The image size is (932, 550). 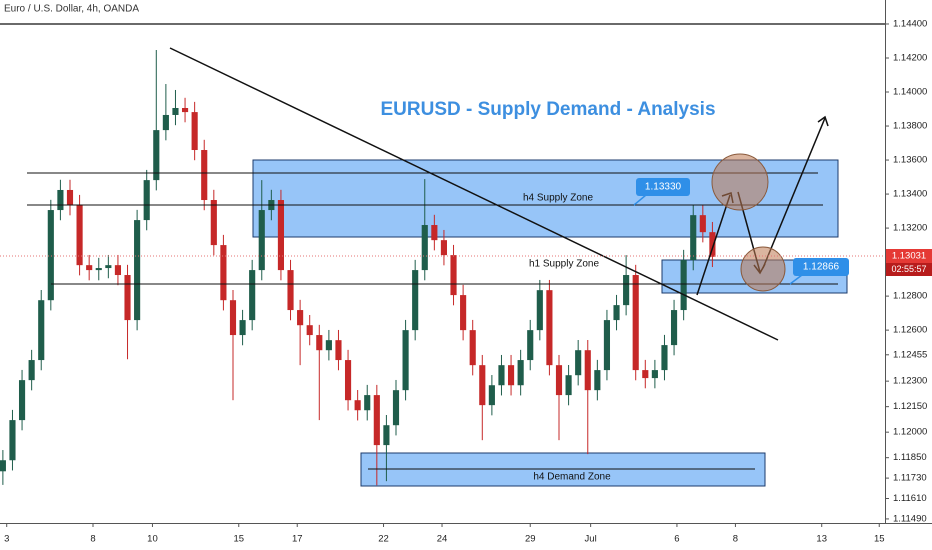 I want to click on y-tick-label: 1.14000, so click(x=910, y=92).